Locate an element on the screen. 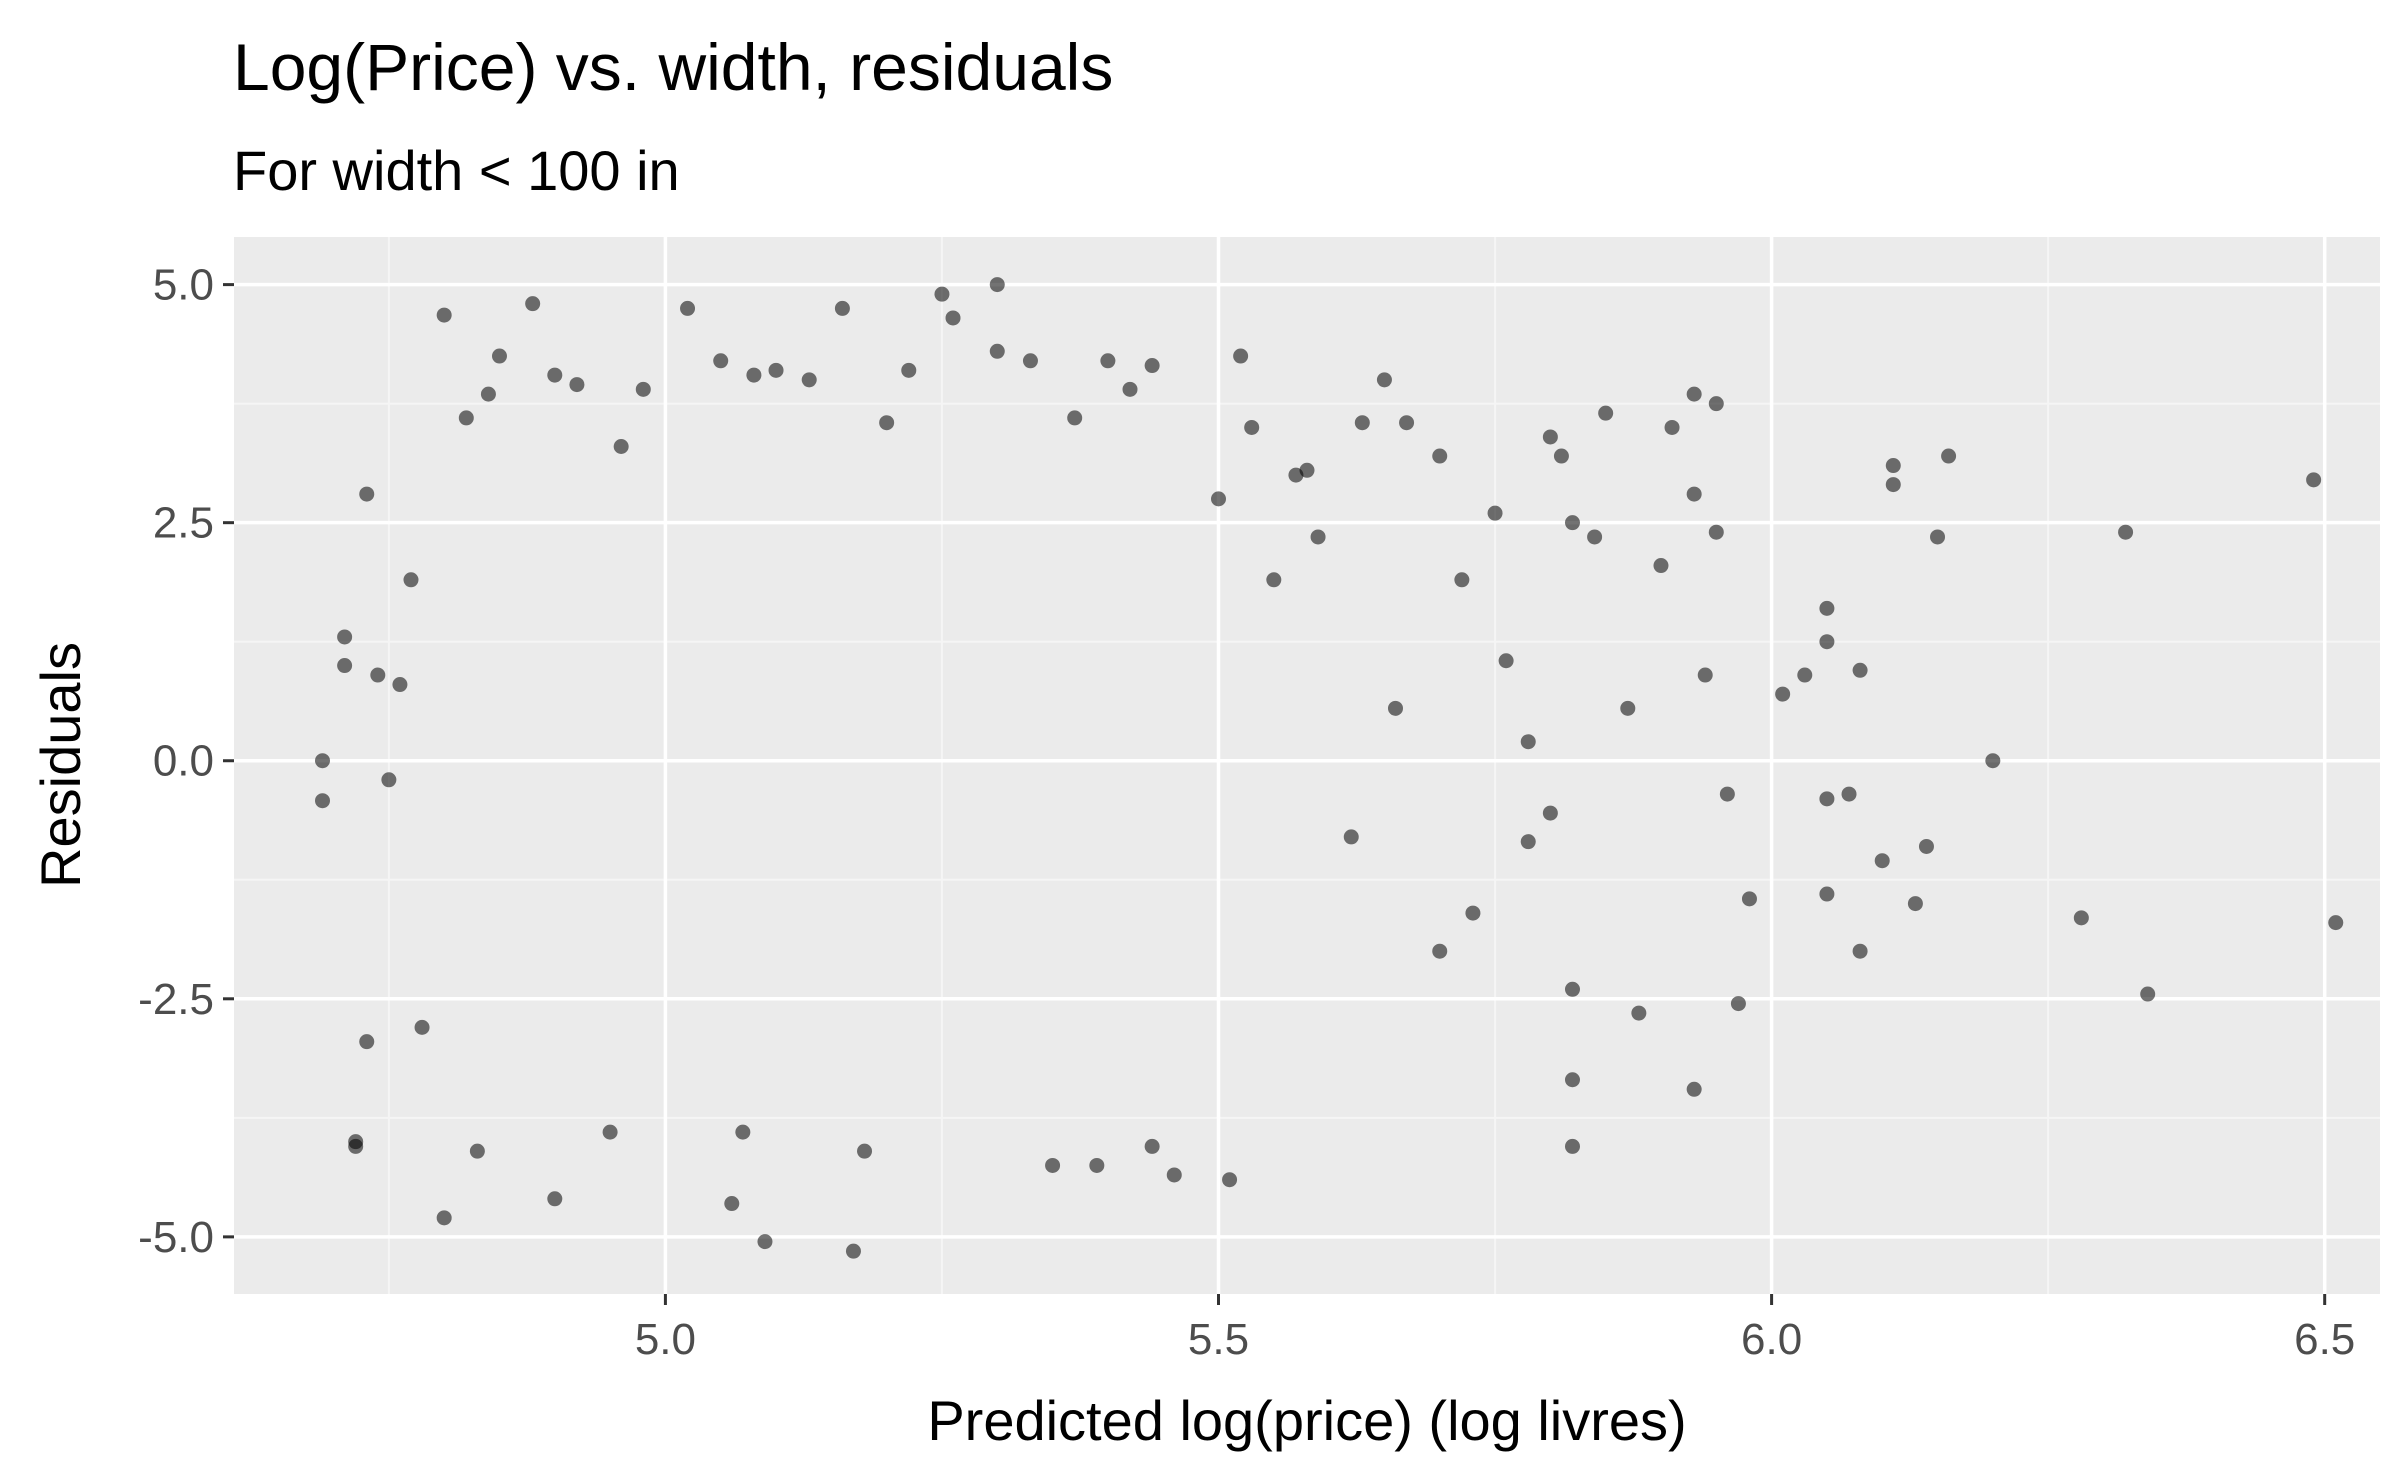  x-axis-ticks: 5.0 5.5 6.0 6.5 is located at coordinates (1495, 1329).